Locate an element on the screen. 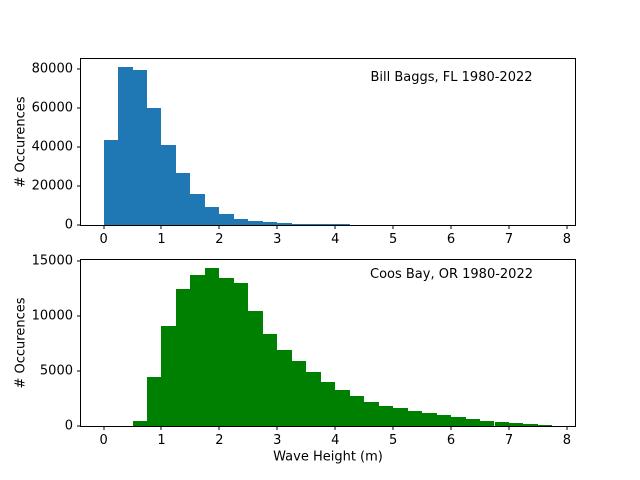 This screenshot has height=480, width=640. bottom-panel-annotation: Coos Bay, OR 1980-2022 is located at coordinates (451, 274).